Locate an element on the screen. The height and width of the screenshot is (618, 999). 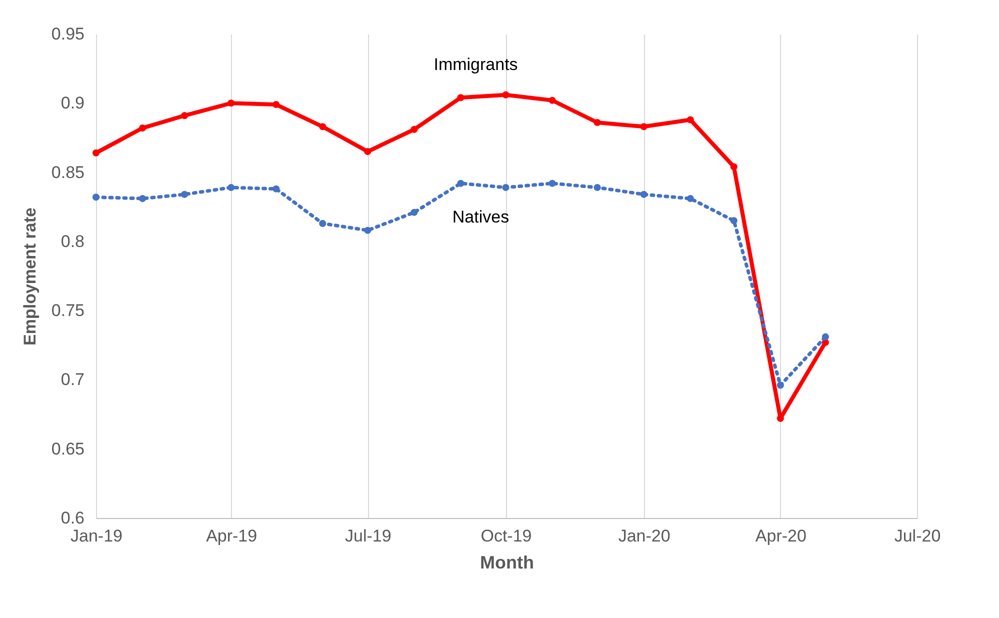
y-tick-label: 0.95 is located at coordinates (67, 34).